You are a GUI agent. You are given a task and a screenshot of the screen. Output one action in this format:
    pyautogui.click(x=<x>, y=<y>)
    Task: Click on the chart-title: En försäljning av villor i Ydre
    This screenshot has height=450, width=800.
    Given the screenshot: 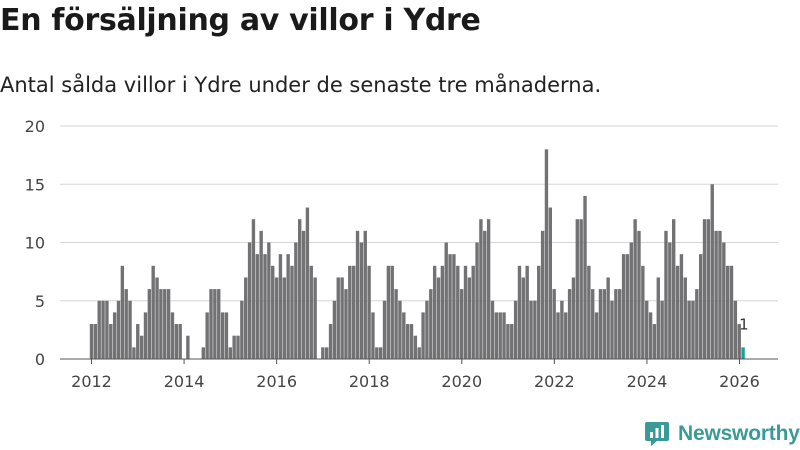 What is the action you would take?
    pyautogui.click(x=240, y=20)
    